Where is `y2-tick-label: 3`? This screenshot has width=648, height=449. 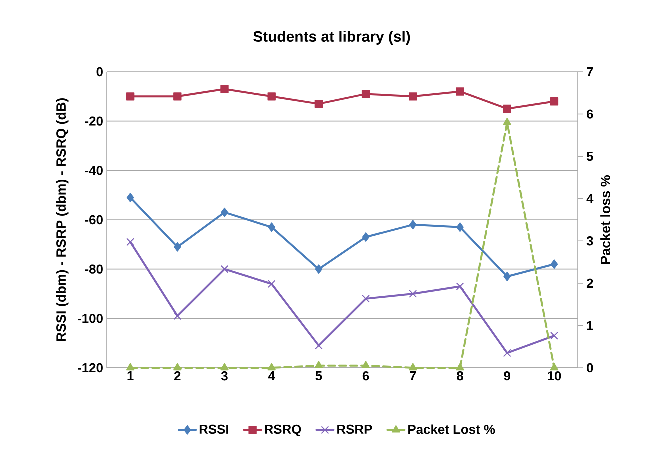
y2-tick-label: 3 is located at coordinates (590, 241).